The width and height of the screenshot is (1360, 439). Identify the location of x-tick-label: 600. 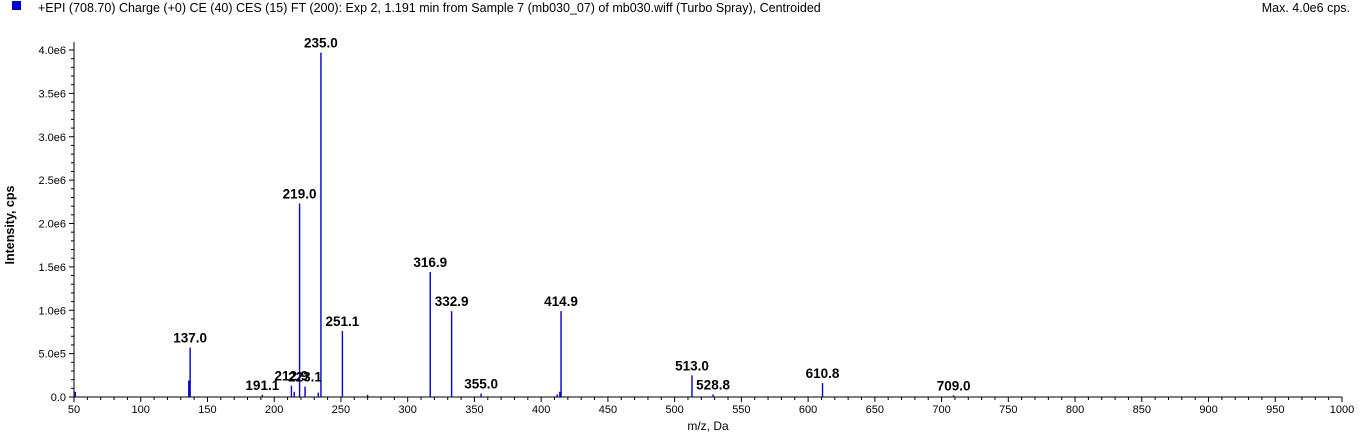
(808, 410).